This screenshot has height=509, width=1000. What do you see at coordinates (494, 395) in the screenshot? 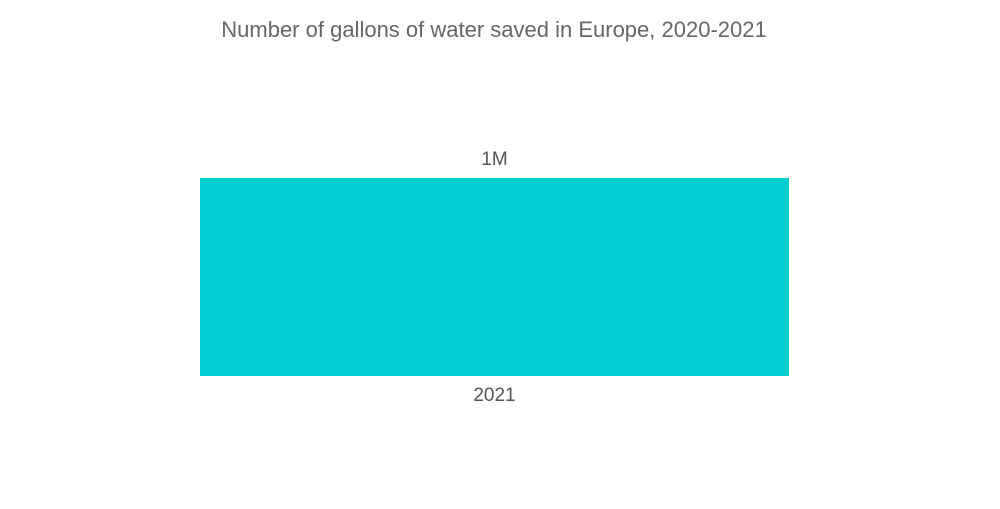
I see `x-tick-label: 2021` at bounding box center [494, 395].